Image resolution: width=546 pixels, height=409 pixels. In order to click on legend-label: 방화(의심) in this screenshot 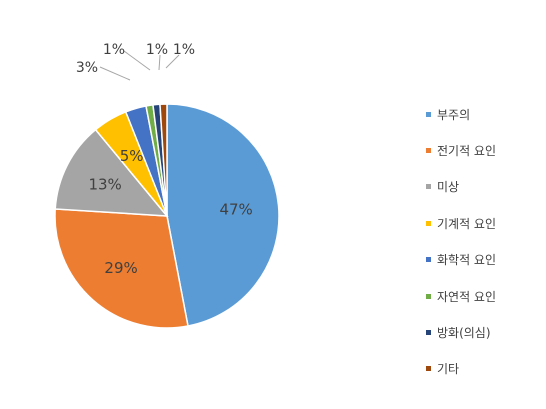, I will do `click(464, 333)`.